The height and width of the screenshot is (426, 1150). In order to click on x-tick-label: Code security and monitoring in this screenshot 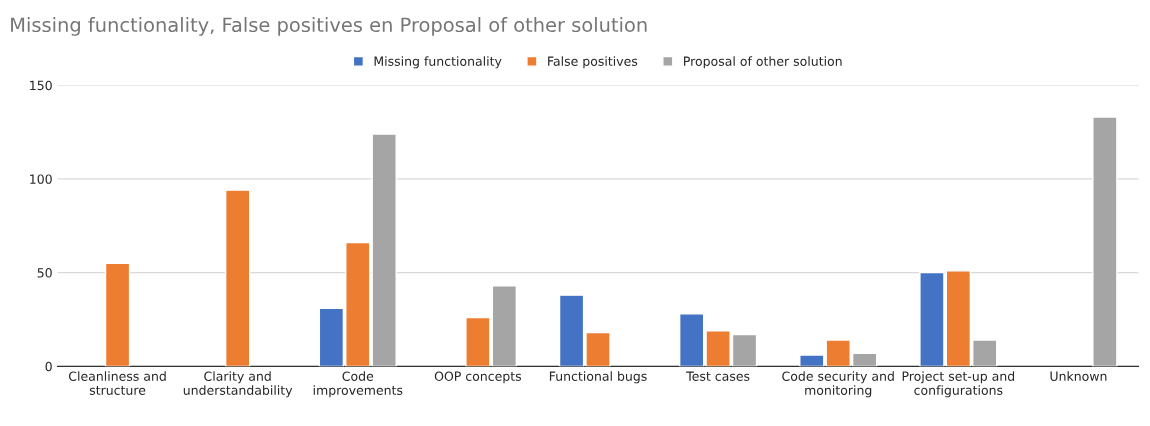, I will do `click(838, 384)`.